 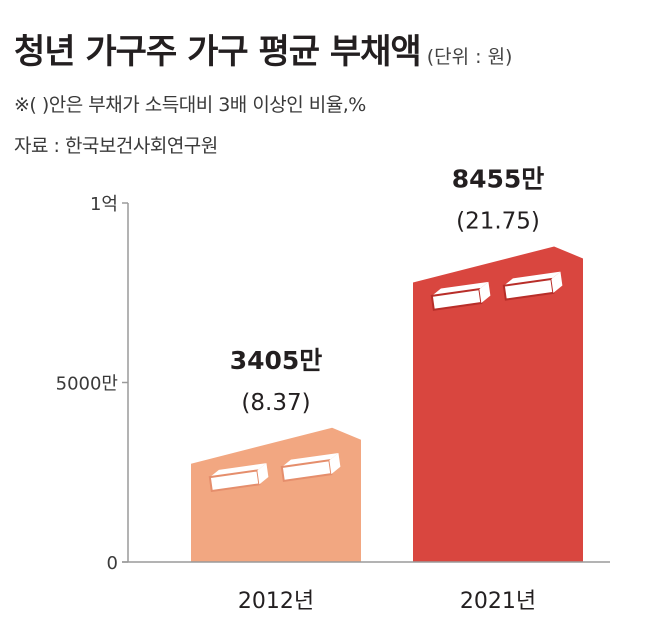 I want to click on chart-source: 자료 : 한국보건사회연구원, so click(x=116, y=146).